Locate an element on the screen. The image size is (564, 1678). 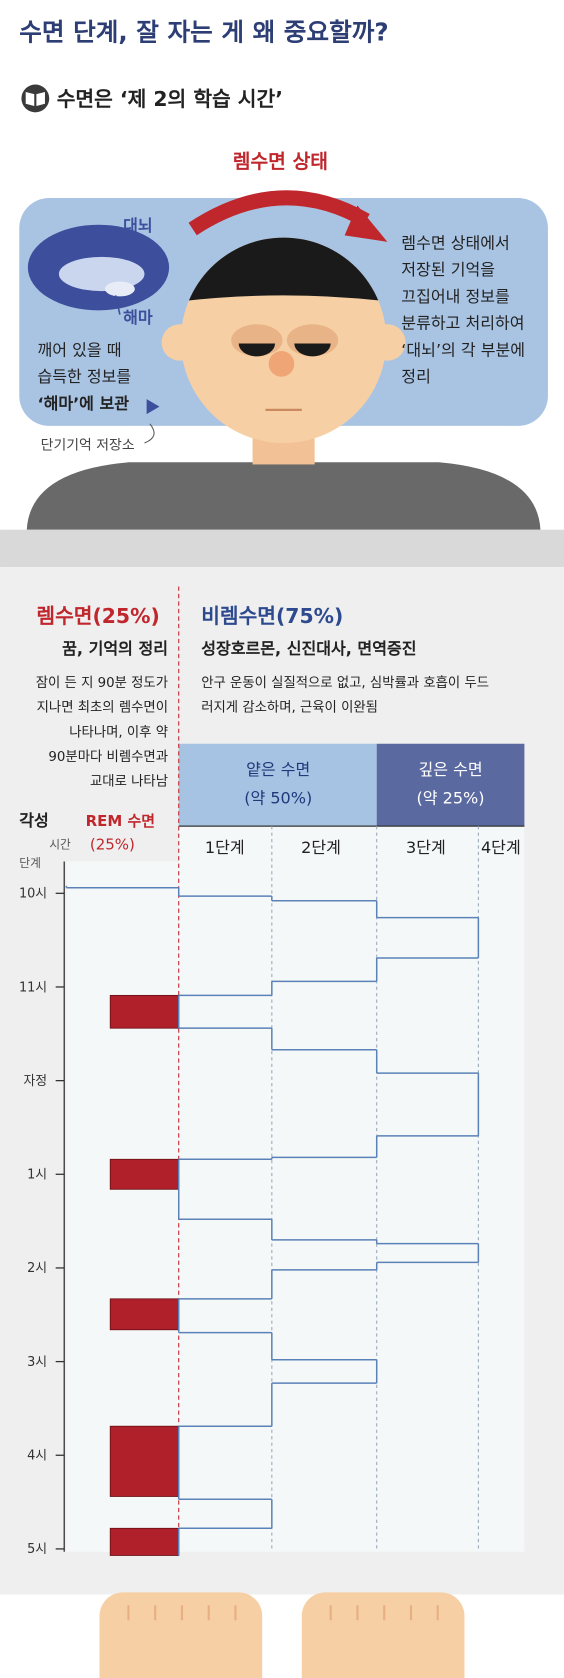
axis-time-label: 시간 is located at coordinates (60, 845).